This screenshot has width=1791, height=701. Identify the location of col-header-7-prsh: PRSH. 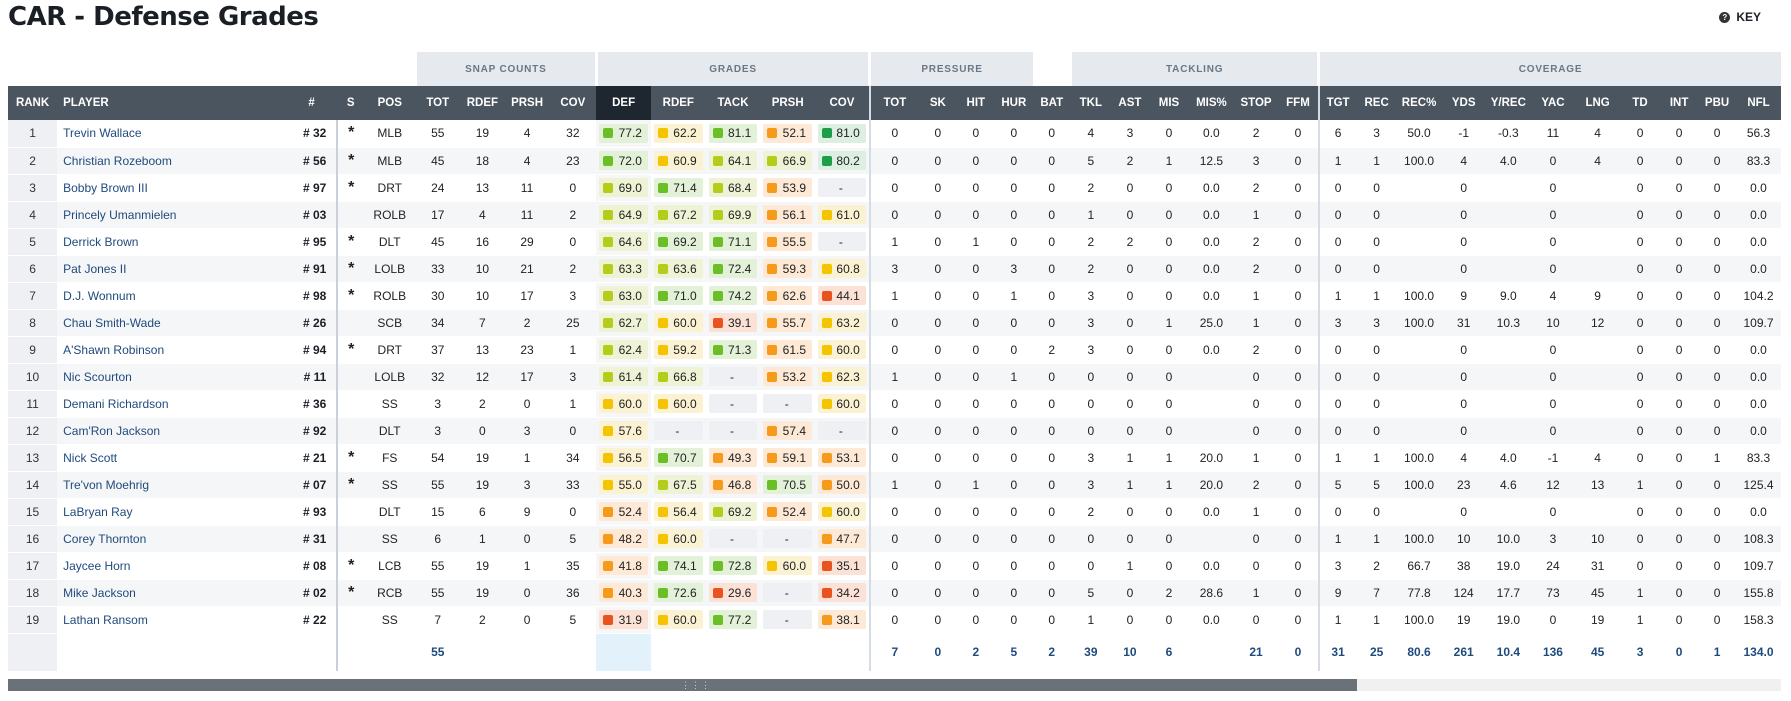
(527, 103).